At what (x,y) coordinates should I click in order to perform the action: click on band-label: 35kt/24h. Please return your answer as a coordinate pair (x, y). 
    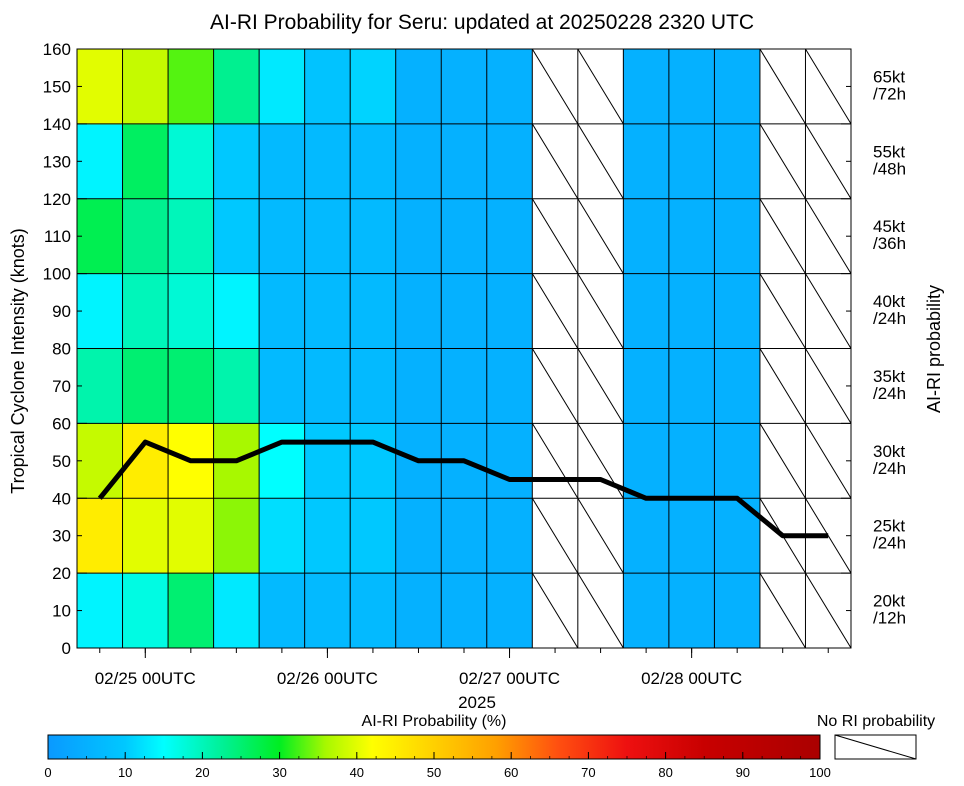
    Looking at the image, I should click on (889, 385).